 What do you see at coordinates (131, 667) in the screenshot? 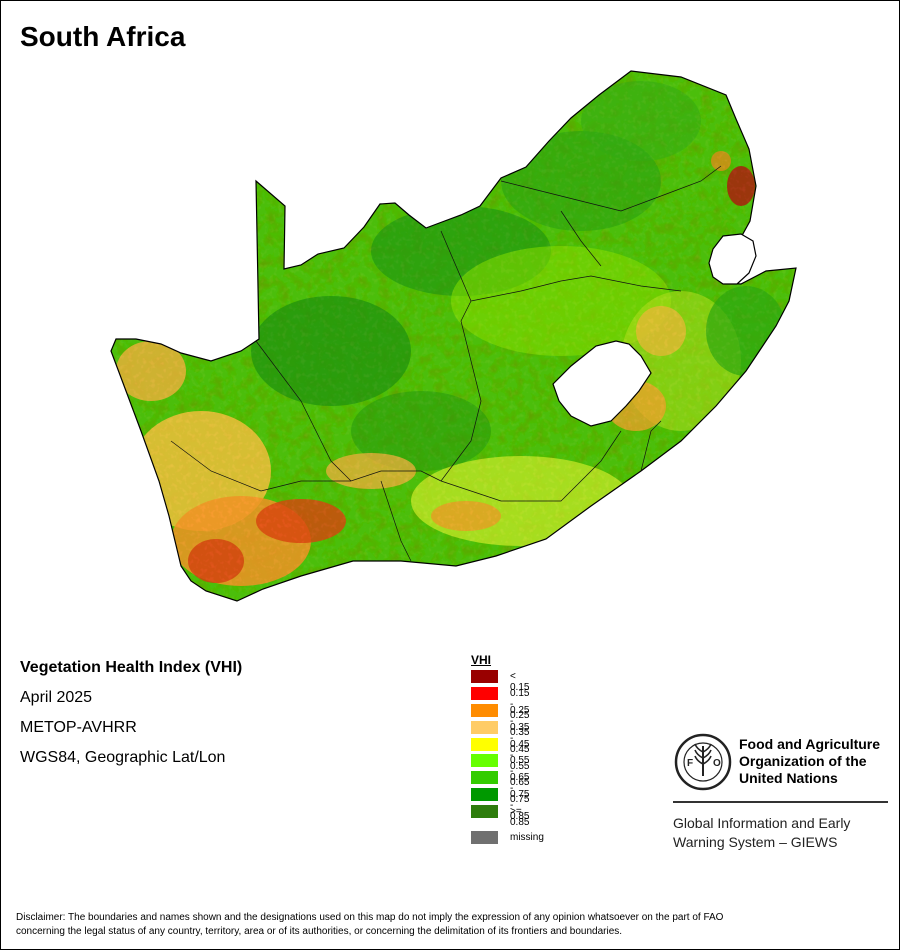
I see `index-name: Vegetation Health Index (VHI)` at bounding box center [131, 667].